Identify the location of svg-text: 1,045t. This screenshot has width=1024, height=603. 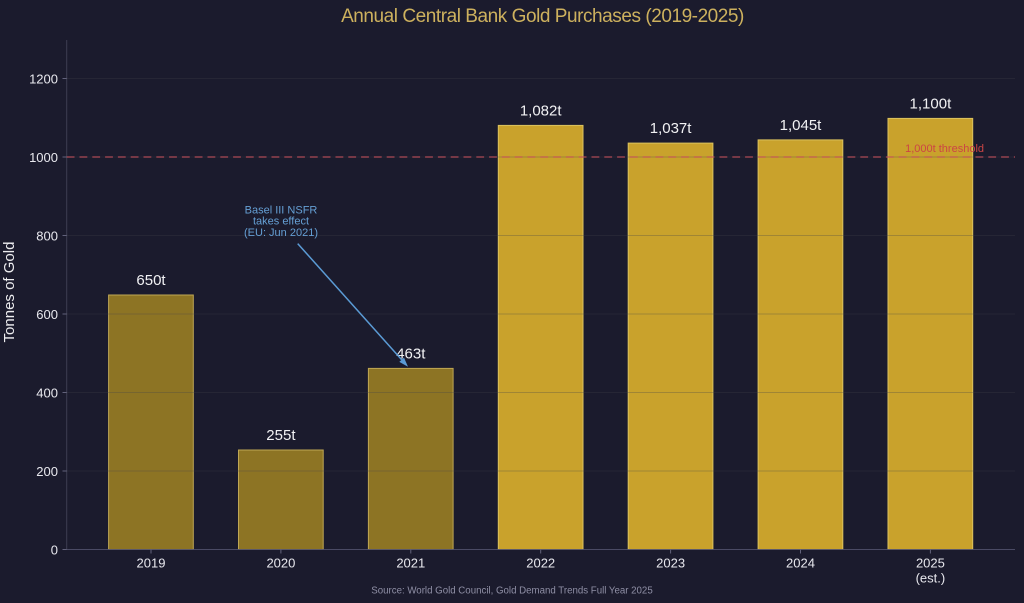
(801, 125).